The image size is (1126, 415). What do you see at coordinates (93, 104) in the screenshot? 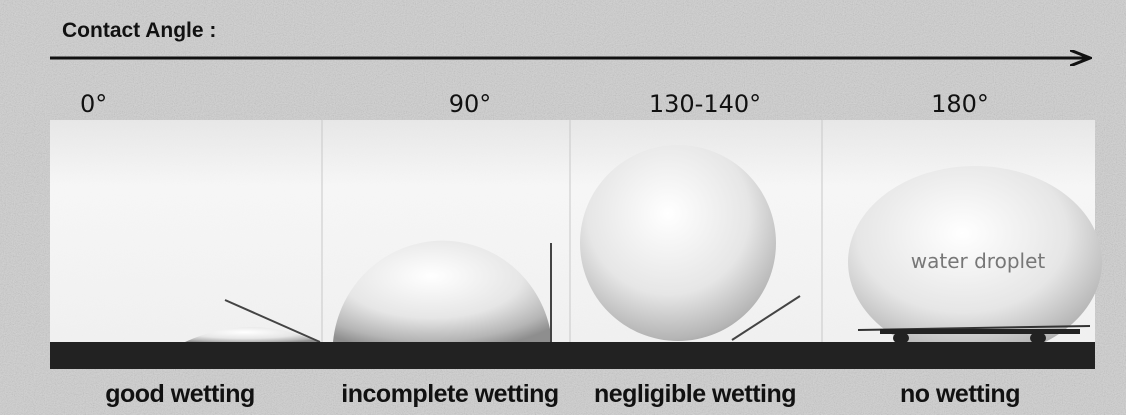
I see `angle-label: 0°` at bounding box center [93, 104].